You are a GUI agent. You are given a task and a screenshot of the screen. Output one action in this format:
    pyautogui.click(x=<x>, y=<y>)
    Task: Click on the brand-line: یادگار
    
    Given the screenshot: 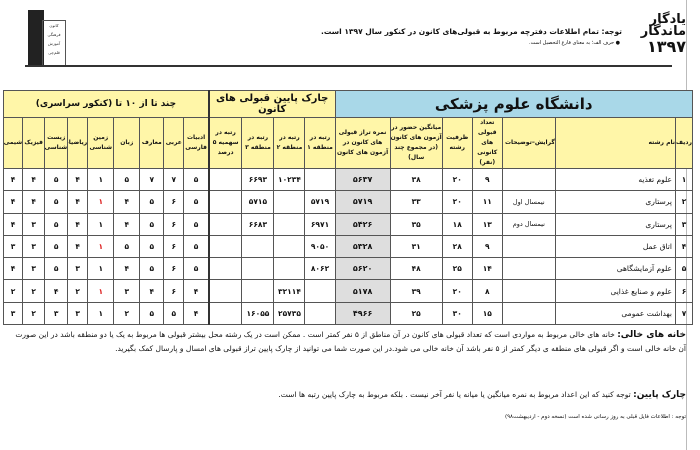 What is the action you would take?
    pyautogui.click(x=667, y=19)
    